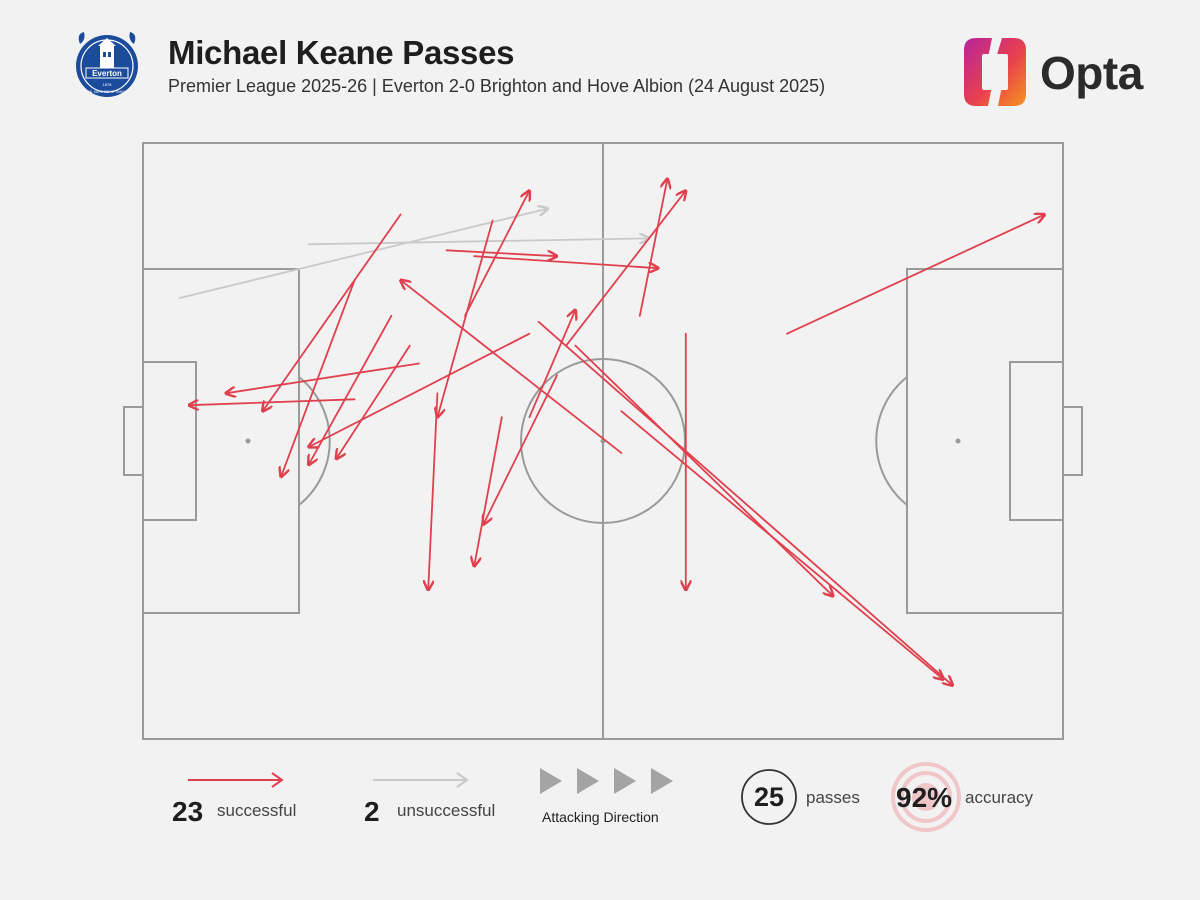 The image size is (1200, 900). I want to click on chart-title: Michael Keane Passes, so click(341, 52).